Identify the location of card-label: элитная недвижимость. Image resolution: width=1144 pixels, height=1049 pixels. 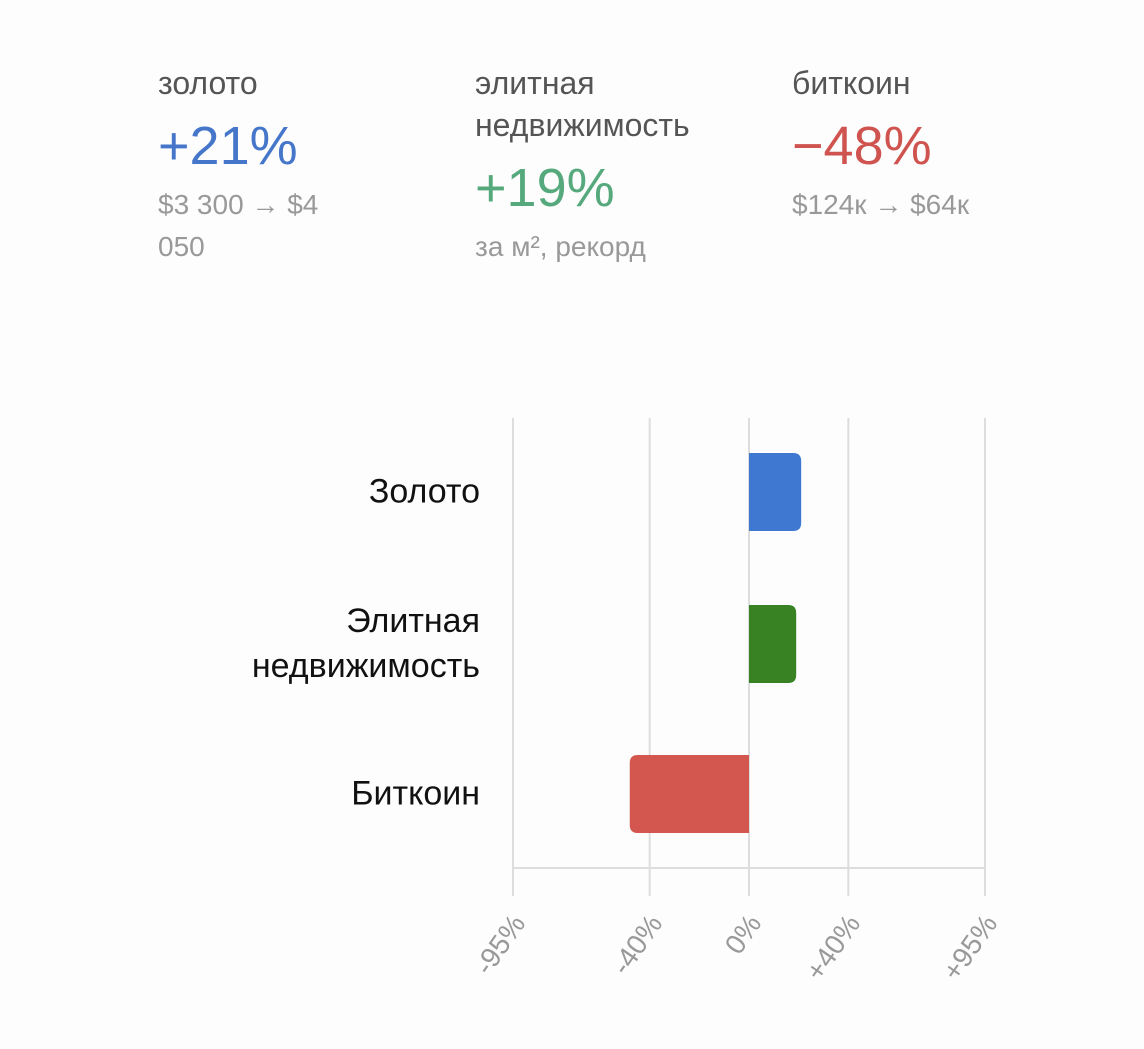
(582, 104).